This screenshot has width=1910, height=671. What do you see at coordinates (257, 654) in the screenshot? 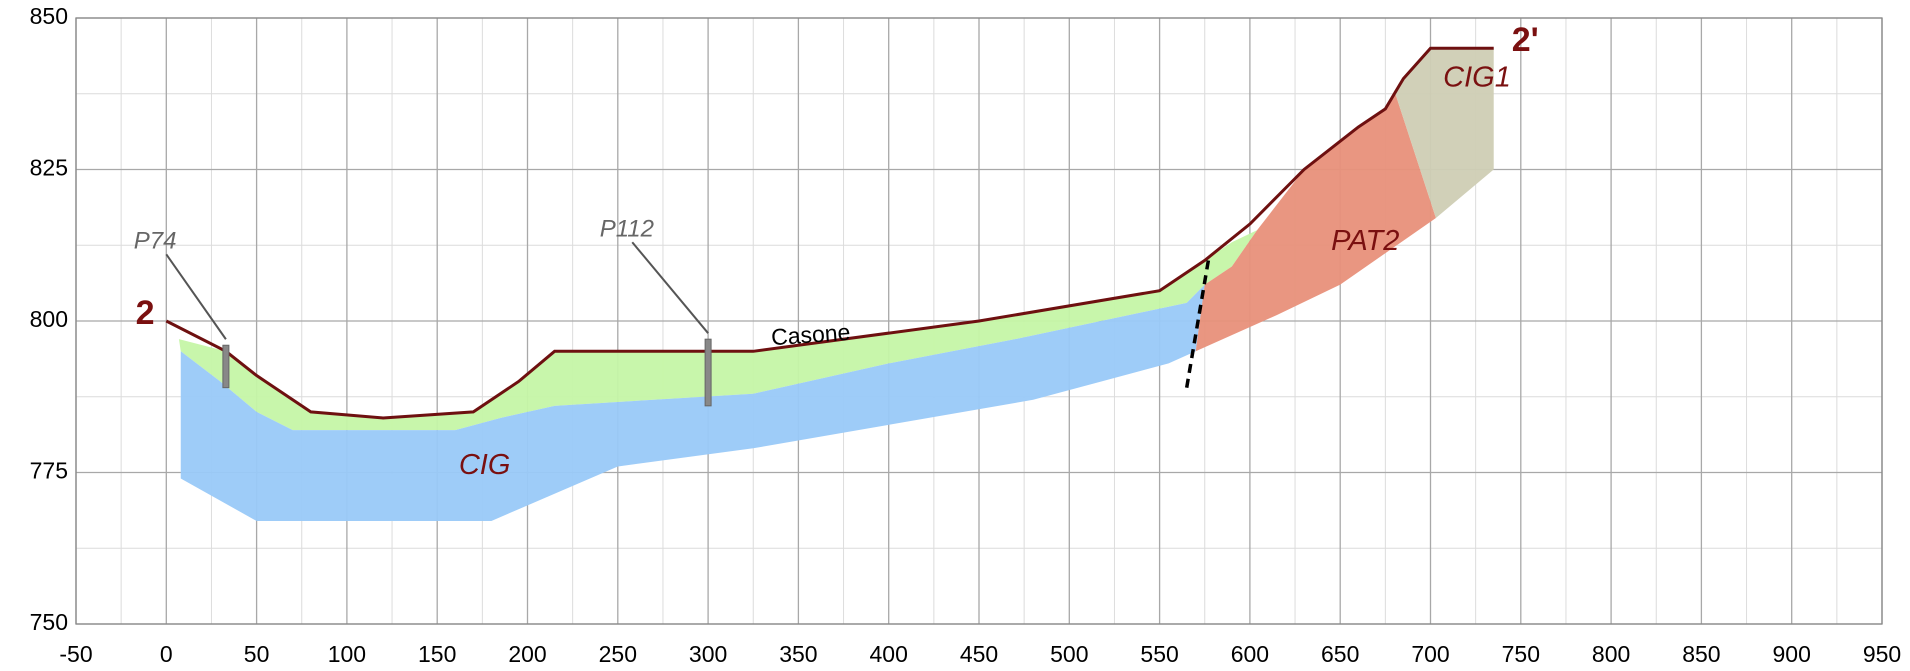
I see `x-tick-label: 50` at bounding box center [257, 654].